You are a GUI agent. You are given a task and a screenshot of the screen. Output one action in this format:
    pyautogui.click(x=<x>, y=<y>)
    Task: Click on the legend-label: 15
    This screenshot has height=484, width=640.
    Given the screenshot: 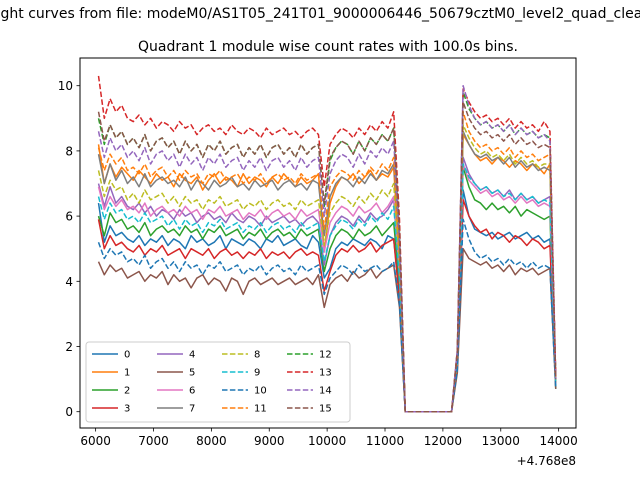 What is the action you would take?
    pyautogui.click(x=325, y=409)
    